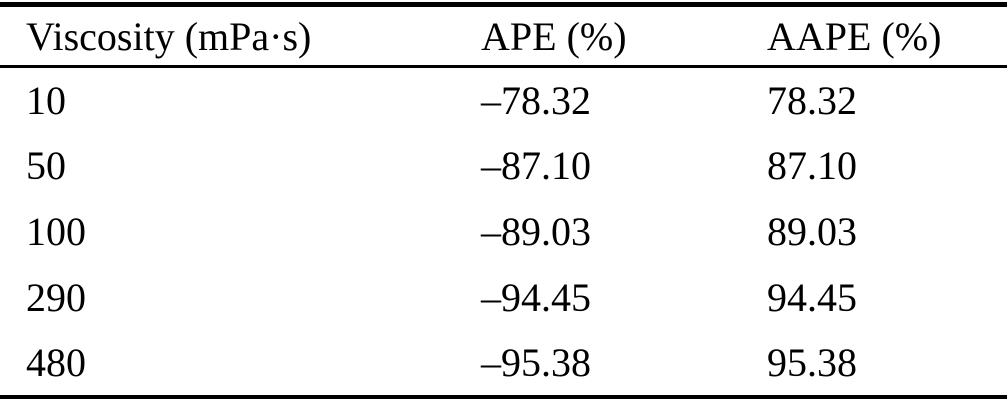  What do you see at coordinates (812, 100) in the screenshot?
I see `table-cell: 78.32` at bounding box center [812, 100].